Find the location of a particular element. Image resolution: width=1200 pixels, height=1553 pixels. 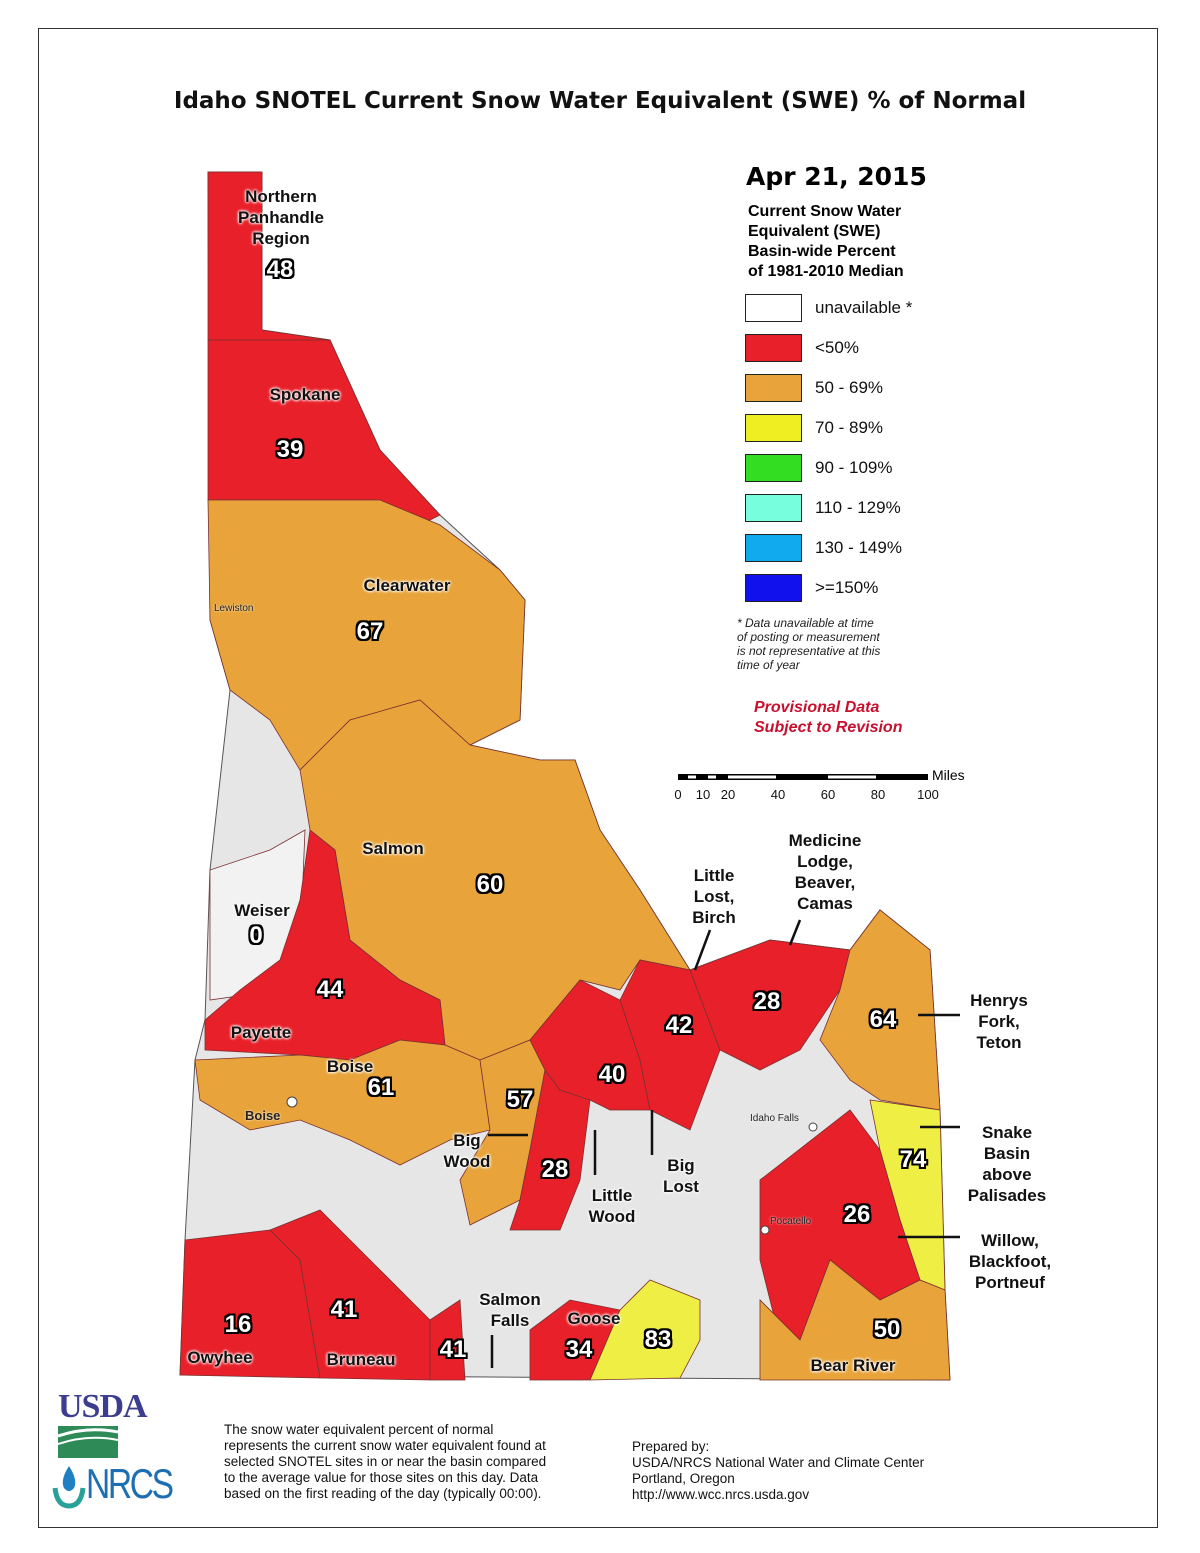

legend-label: <50% is located at coordinates (837, 347).